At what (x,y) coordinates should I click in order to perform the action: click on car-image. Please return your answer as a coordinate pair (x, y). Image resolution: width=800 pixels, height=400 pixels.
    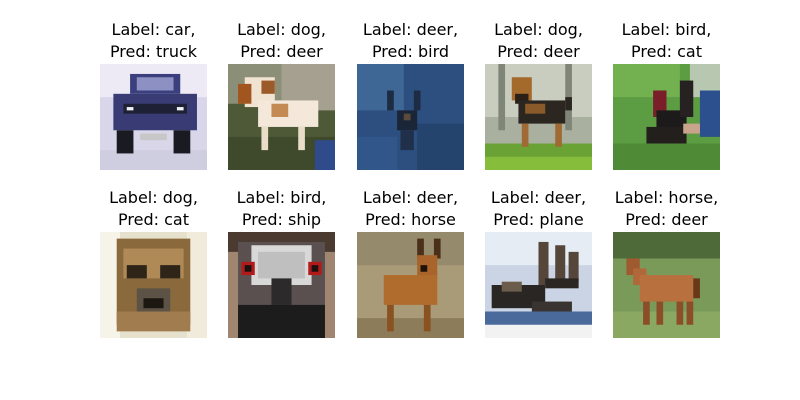
    Looking at the image, I should click on (153, 117).